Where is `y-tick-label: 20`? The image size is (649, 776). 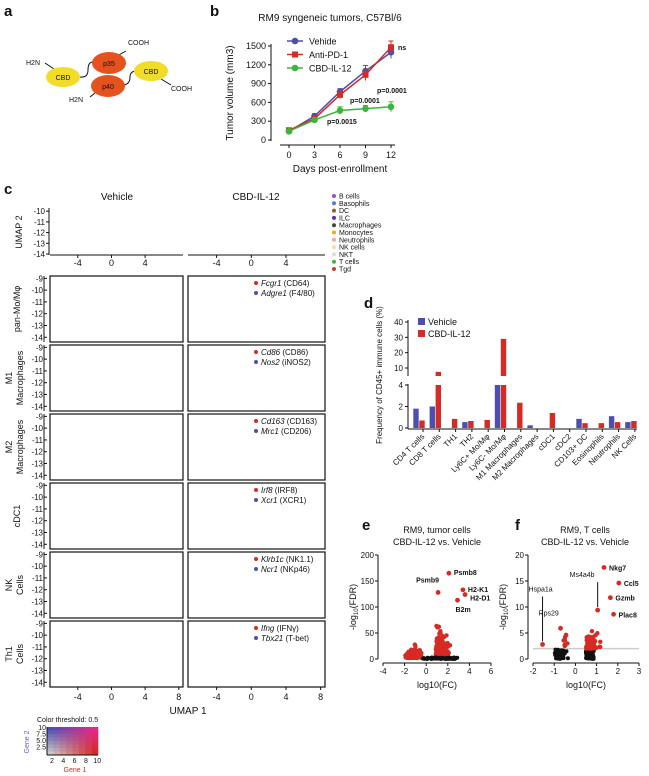 y-tick-label: 20 is located at coordinates (398, 353).